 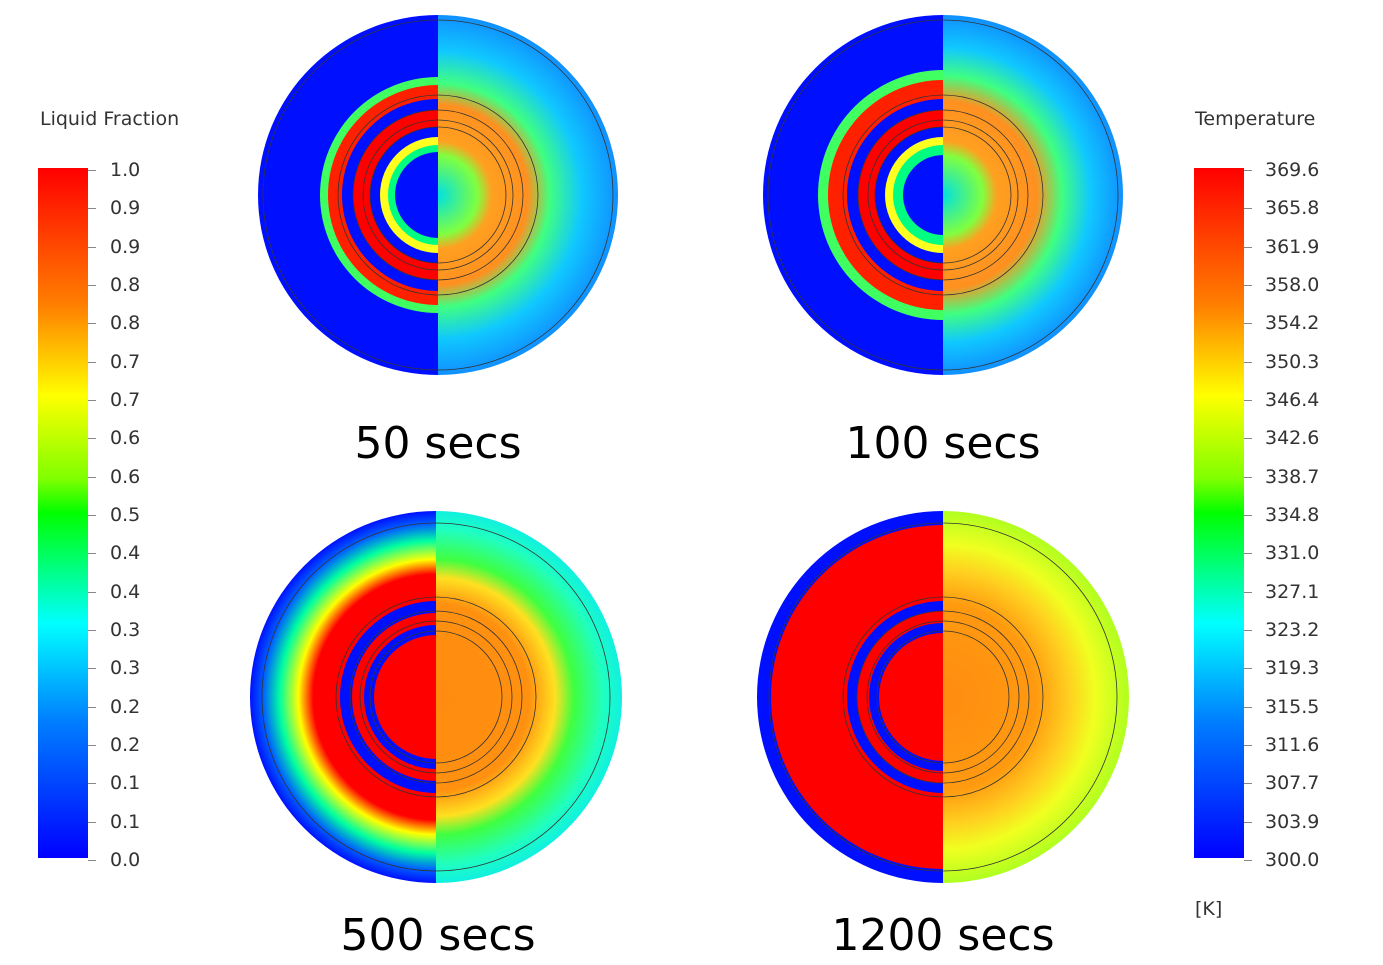 What do you see at coordinates (943, 195) in the screenshot?
I see `contour-plot-100s` at bounding box center [943, 195].